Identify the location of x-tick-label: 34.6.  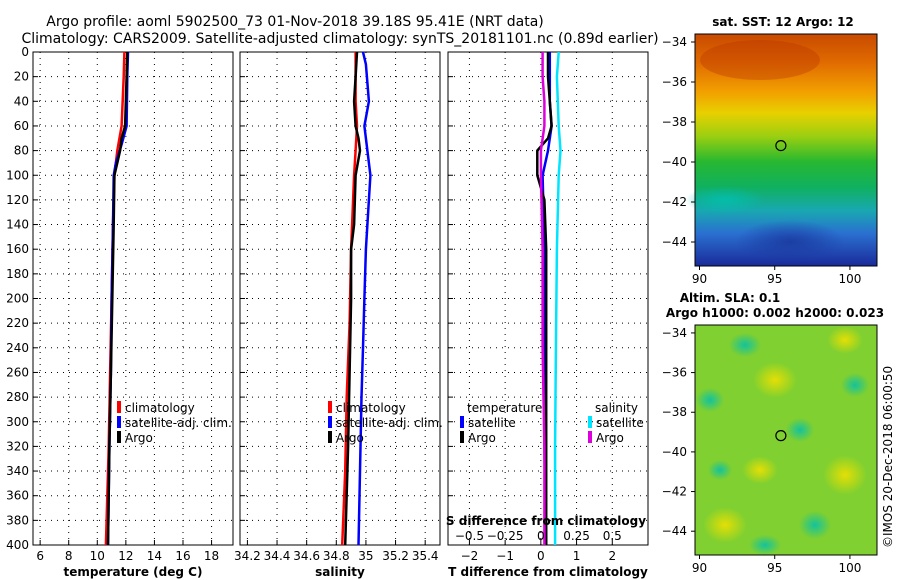
(306, 556).